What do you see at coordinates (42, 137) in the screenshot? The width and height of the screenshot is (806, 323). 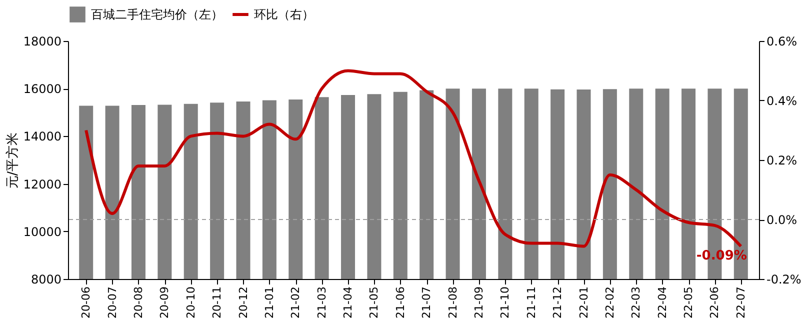 I see `y-tick-label: 14000` at bounding box center [42, 137].